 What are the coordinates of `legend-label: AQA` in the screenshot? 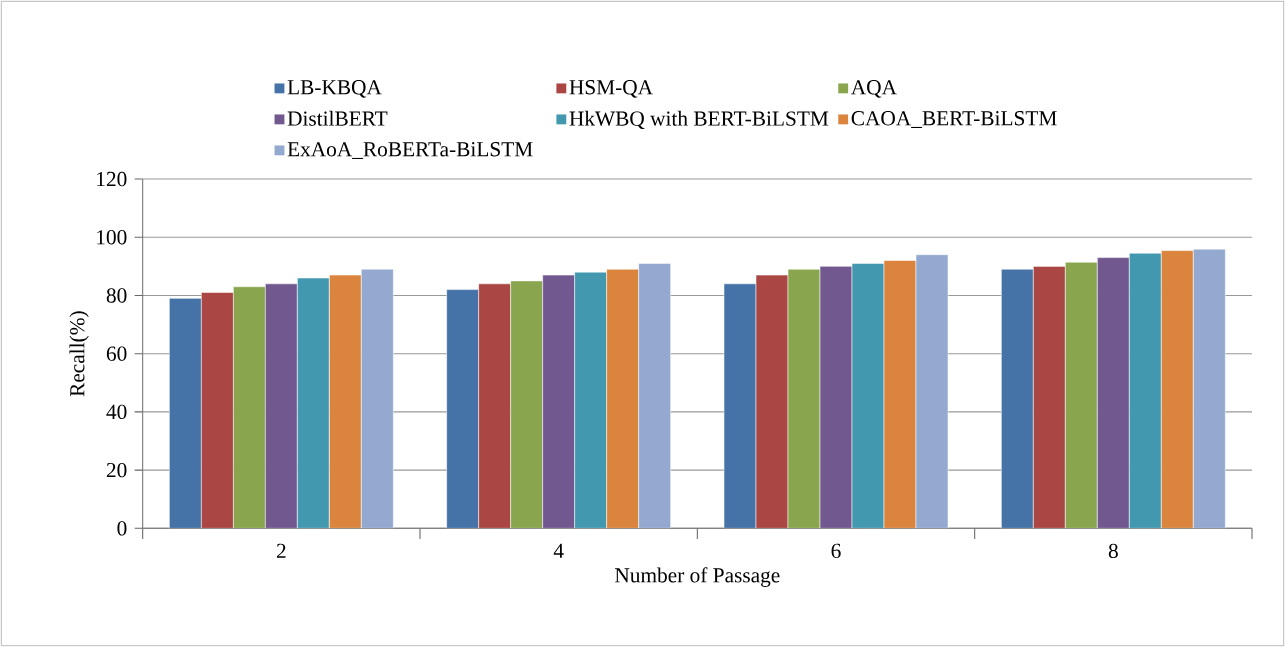 It's located at (874, 89).